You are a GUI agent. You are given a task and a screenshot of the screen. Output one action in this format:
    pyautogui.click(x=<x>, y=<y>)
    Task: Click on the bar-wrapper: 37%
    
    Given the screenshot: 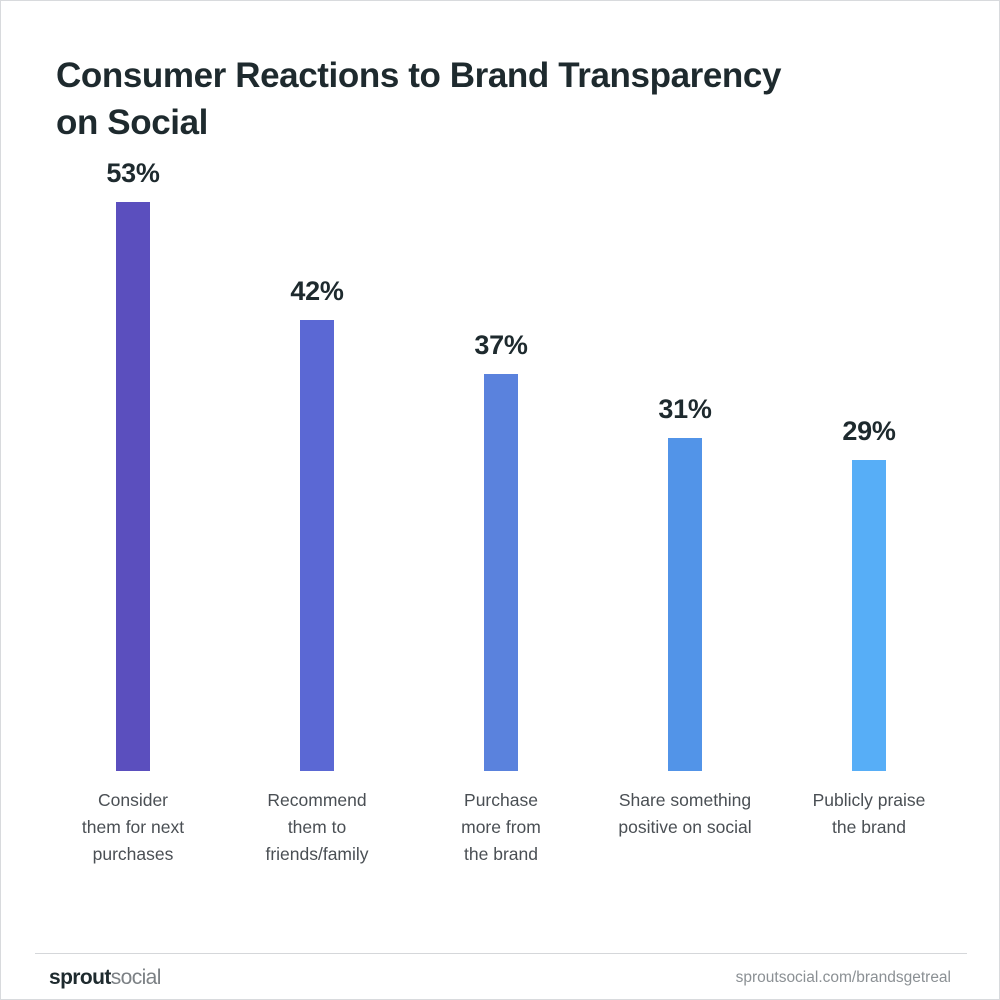 What is the action you would take?
    pyautogui.click(x=501, y=476)
    